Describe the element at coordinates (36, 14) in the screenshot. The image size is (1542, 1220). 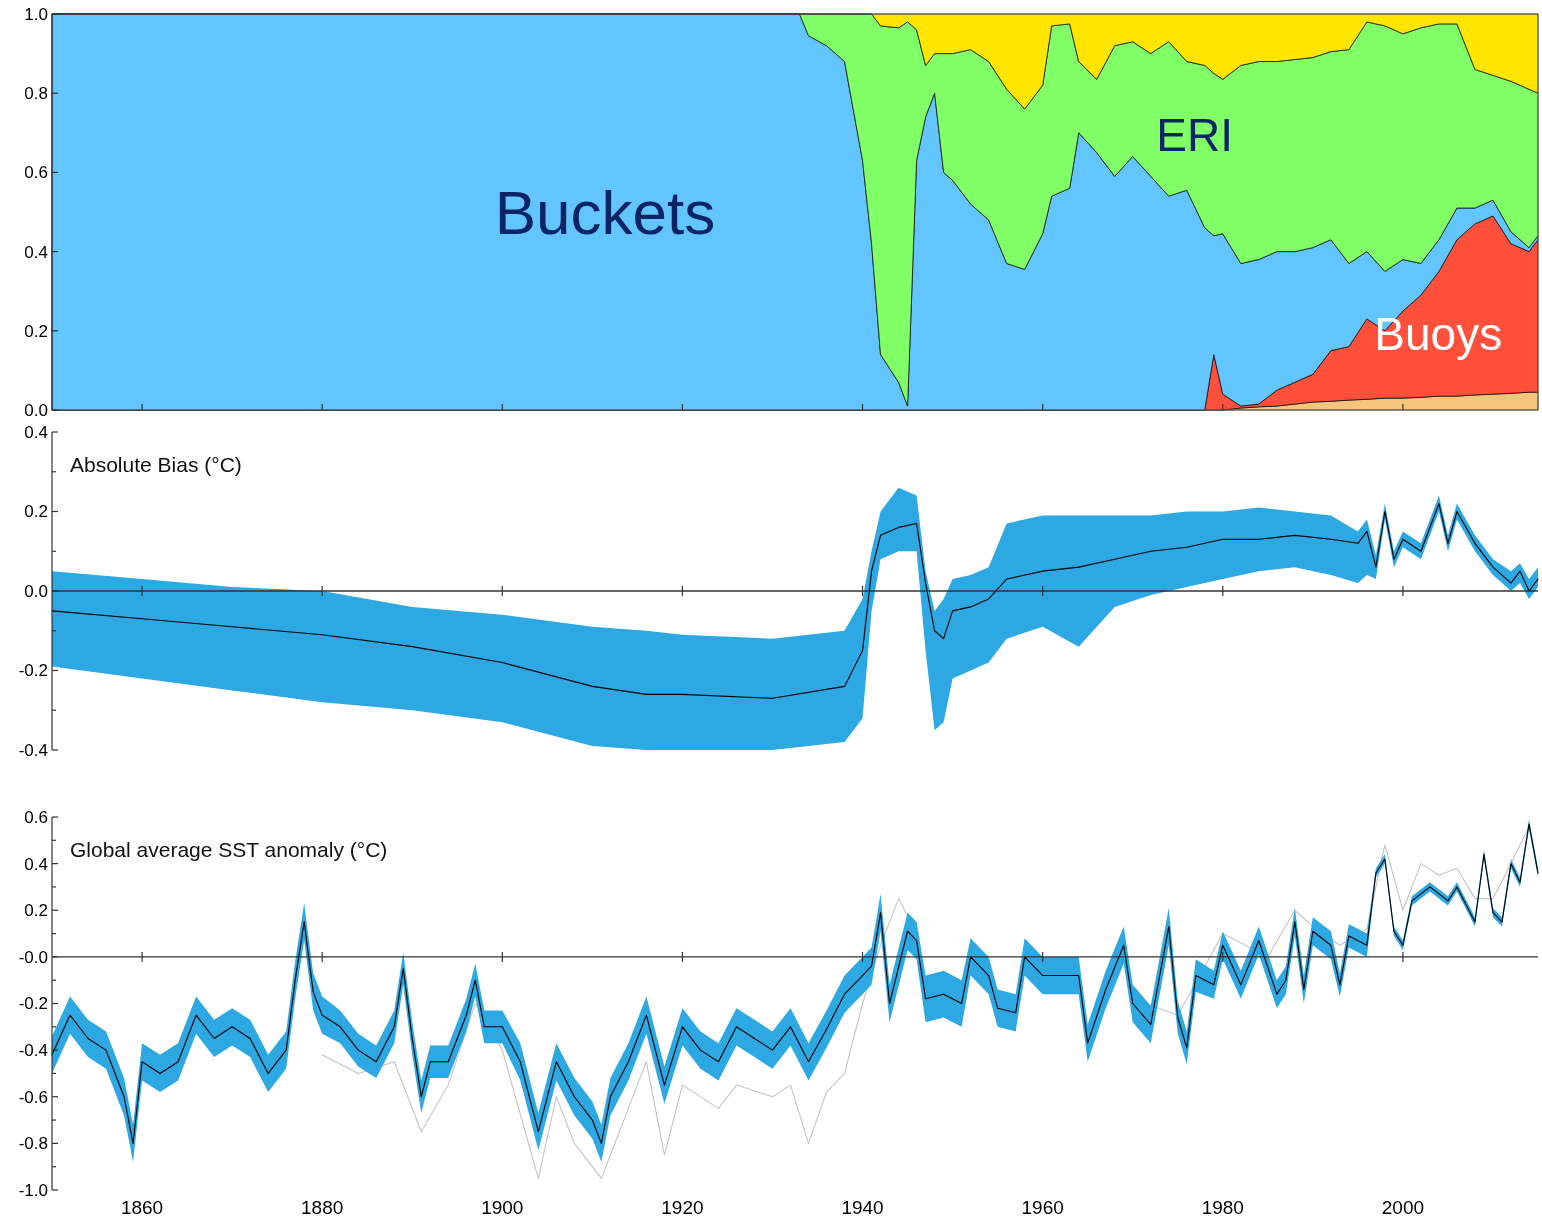
I see `y-tick-label: 1.0` at that location.